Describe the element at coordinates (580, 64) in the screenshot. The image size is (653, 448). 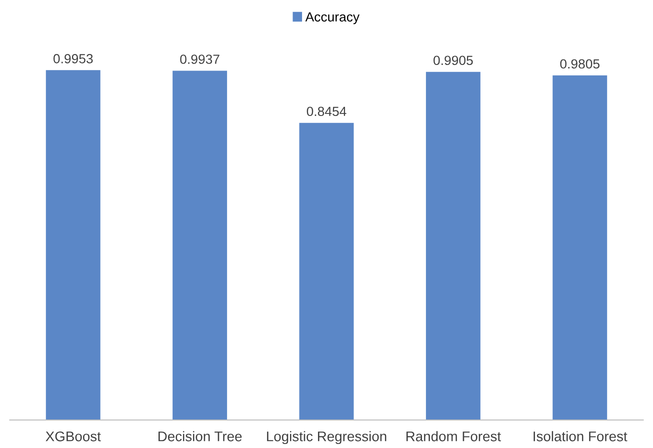
I see `data-label: 0.9805` at that location.